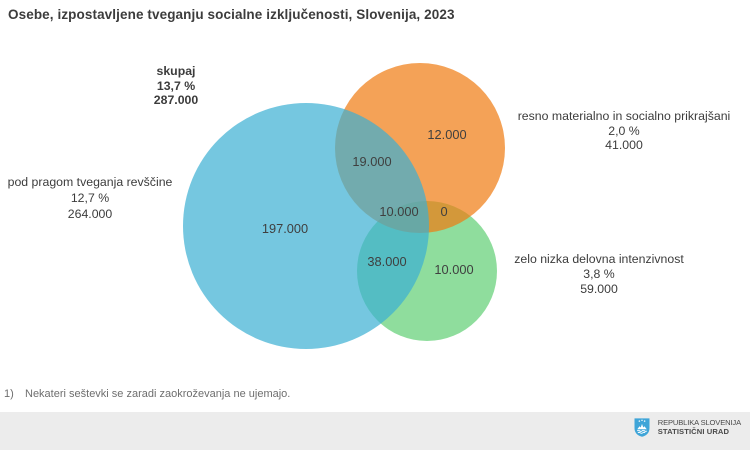 This screenshot has height=450, width=750. What do you see at coordinates (443, 211) in the screenshot?
I see `region-value-deprivation-and-low-work: 0` at bounding box center [443, 211].